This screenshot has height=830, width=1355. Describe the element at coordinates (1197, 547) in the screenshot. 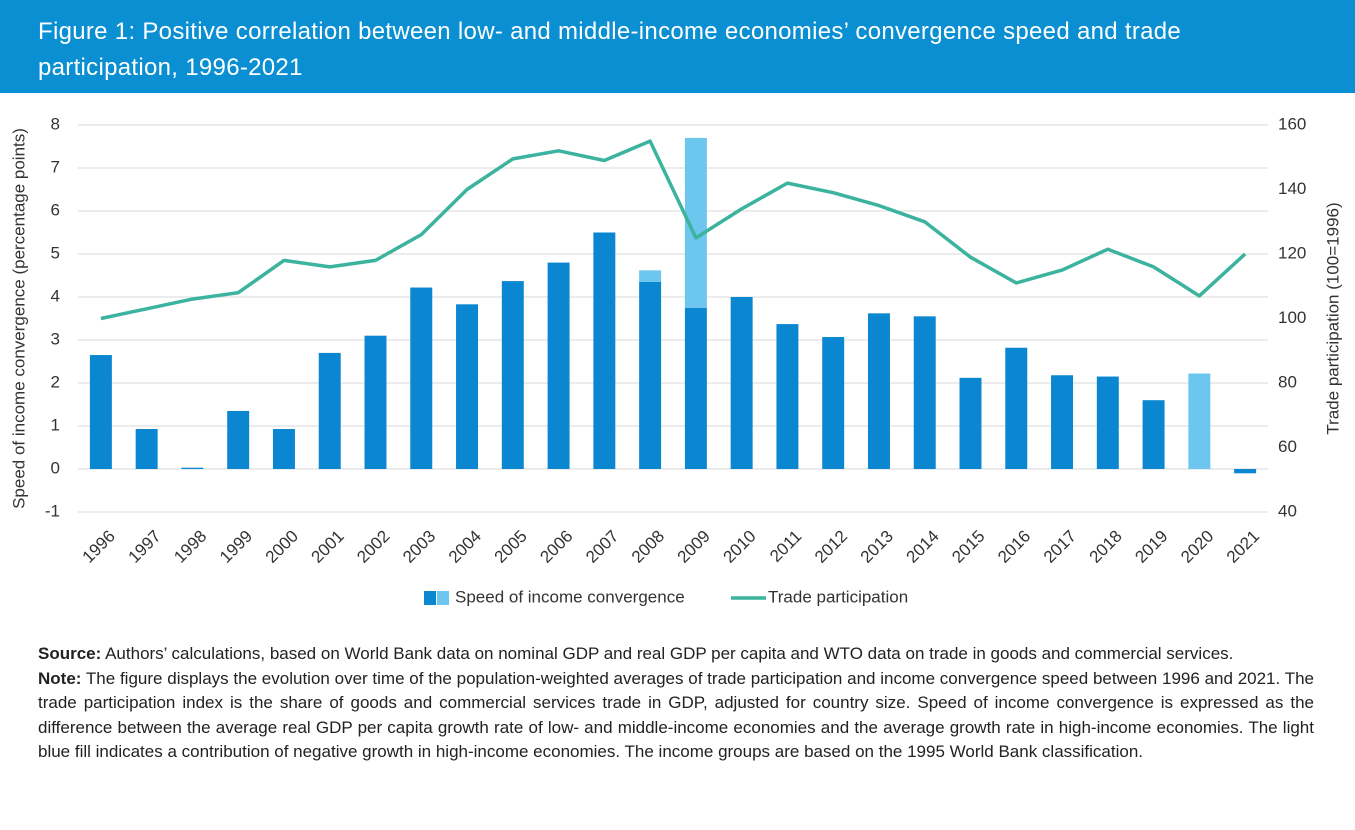

I see `x-tick-label: 2020` at that location.